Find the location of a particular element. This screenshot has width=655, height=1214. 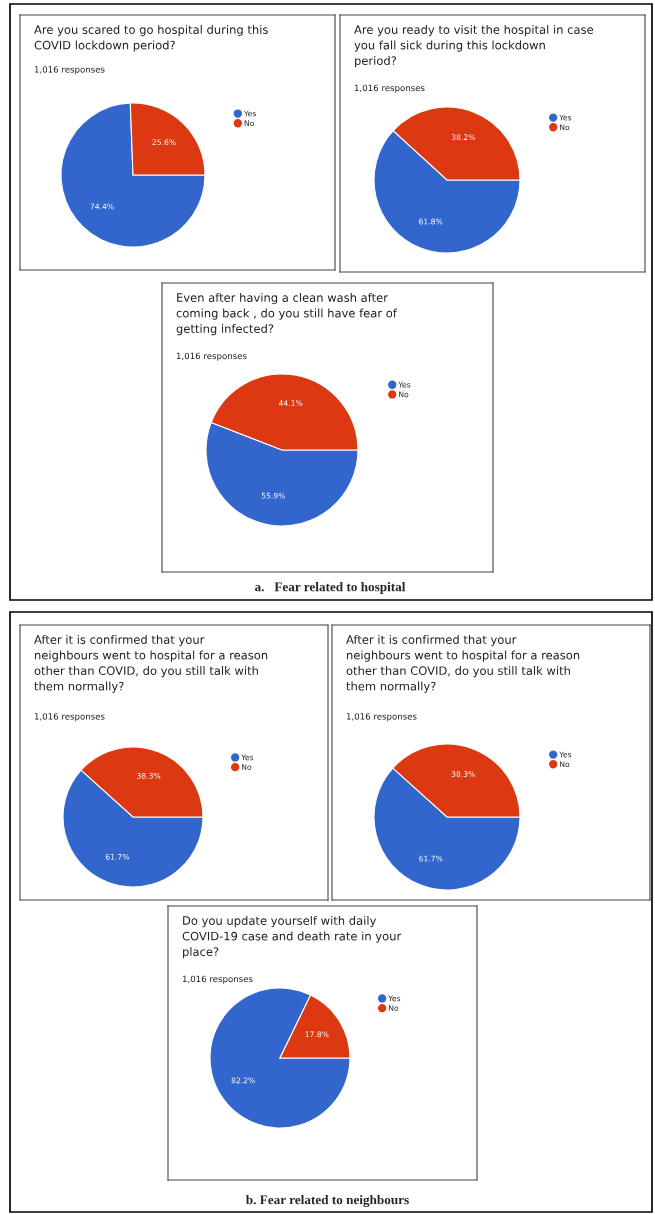

chart-title: Are you scared to go hospital during this COVID lockdown period? is located at coordinates (151, 38).